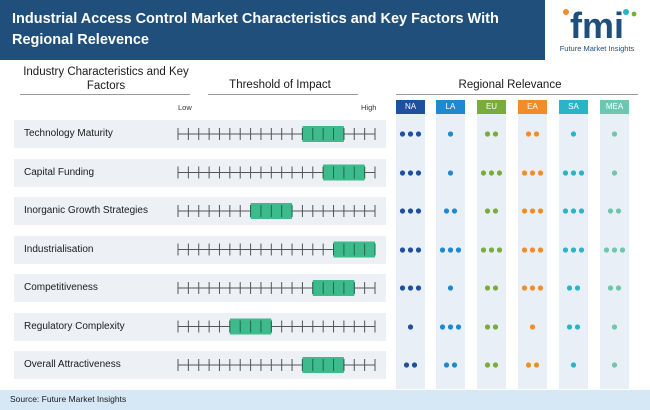 Image resolution: width=650 pixels, height=410 pixels. I want to click on svg-text: fmi, so click(597, 26).